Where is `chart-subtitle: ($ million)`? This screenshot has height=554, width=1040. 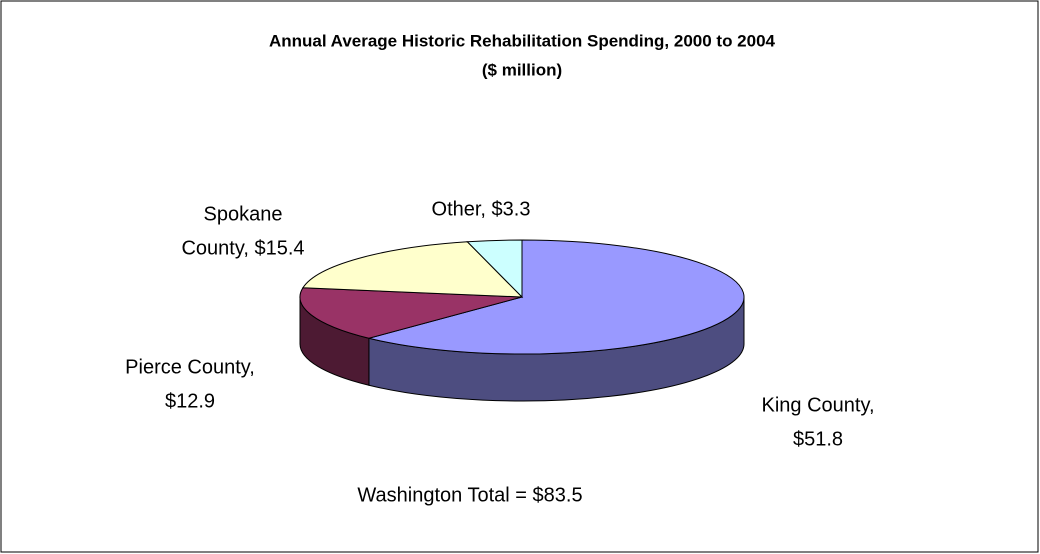 chart-subtitle: ($ million) is located at coordinates (522, 69).